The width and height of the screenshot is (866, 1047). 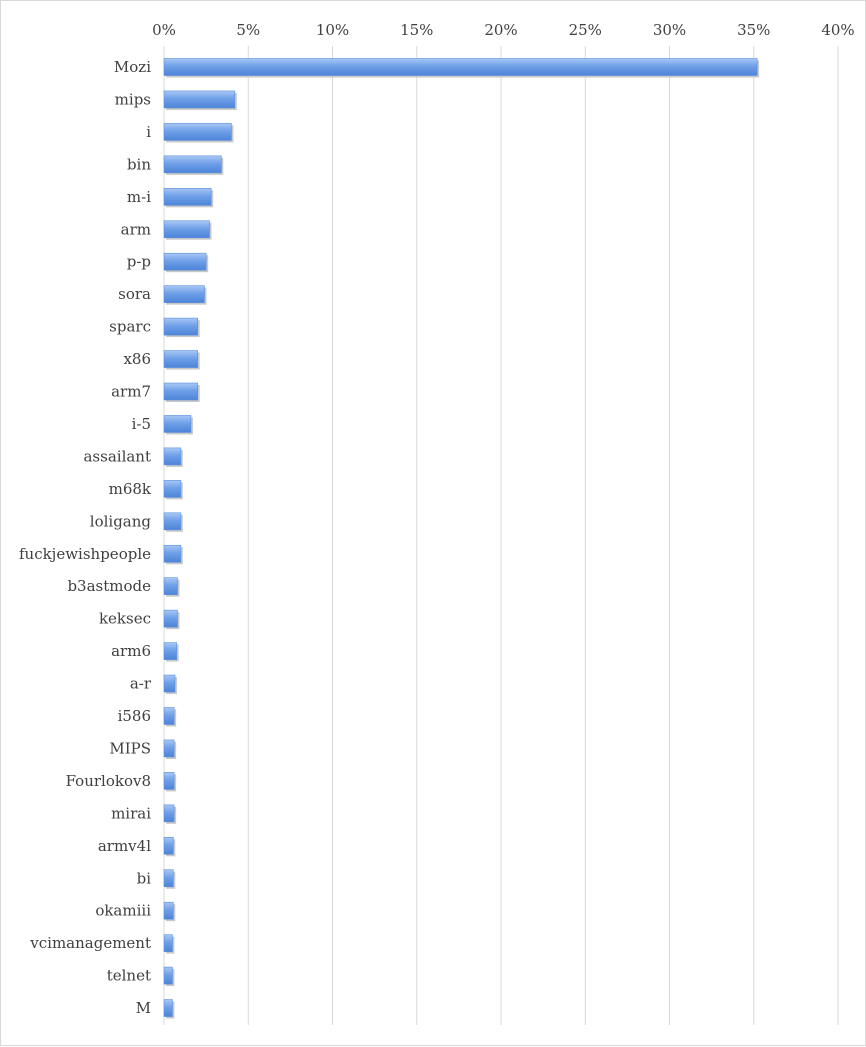 What do you see at coordinates (137, 359) in the screenshot?
I see `category-label: x86` at bounding box center [137, 359].